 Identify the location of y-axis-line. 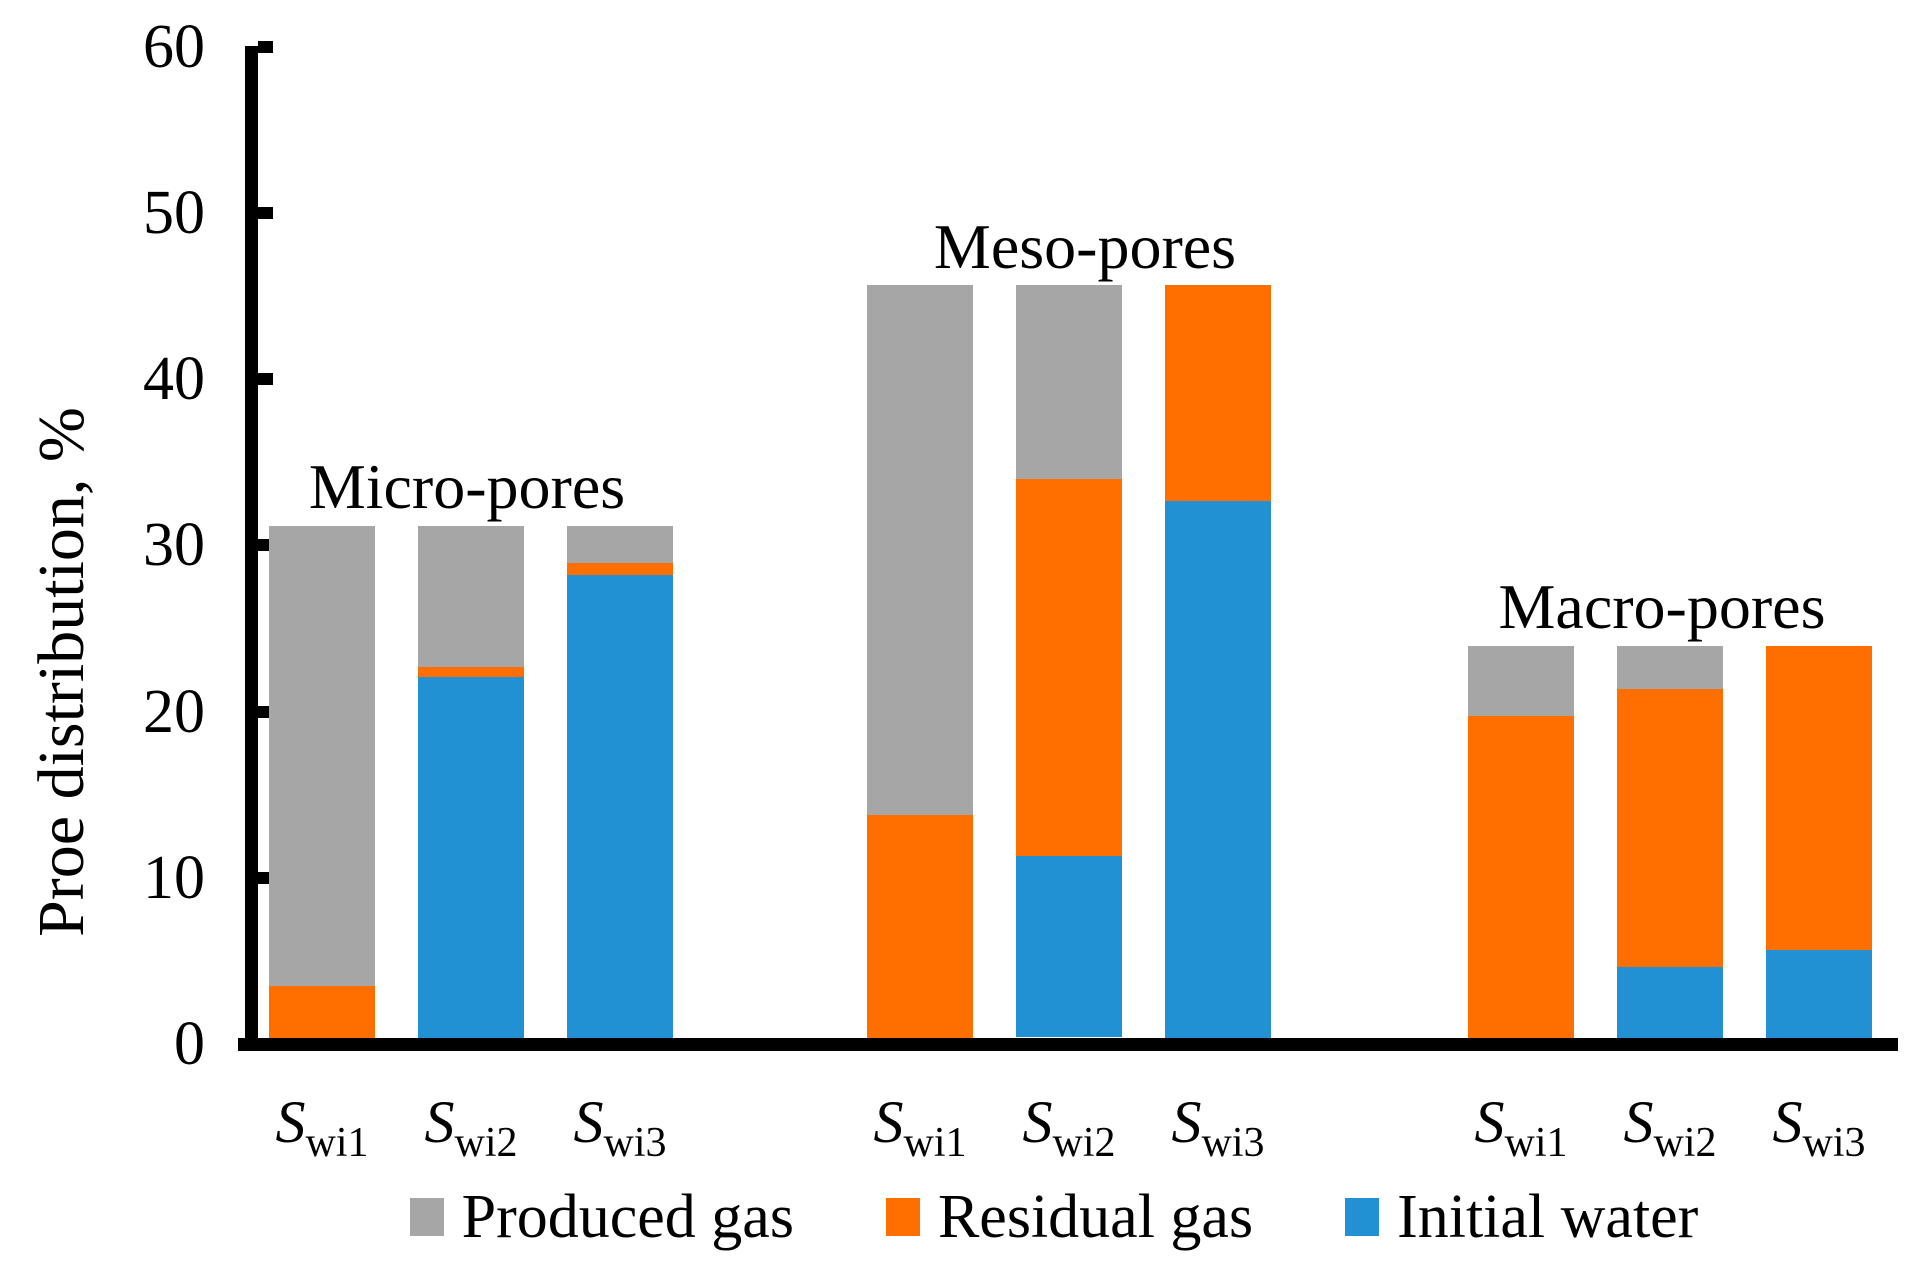
(251, 548).